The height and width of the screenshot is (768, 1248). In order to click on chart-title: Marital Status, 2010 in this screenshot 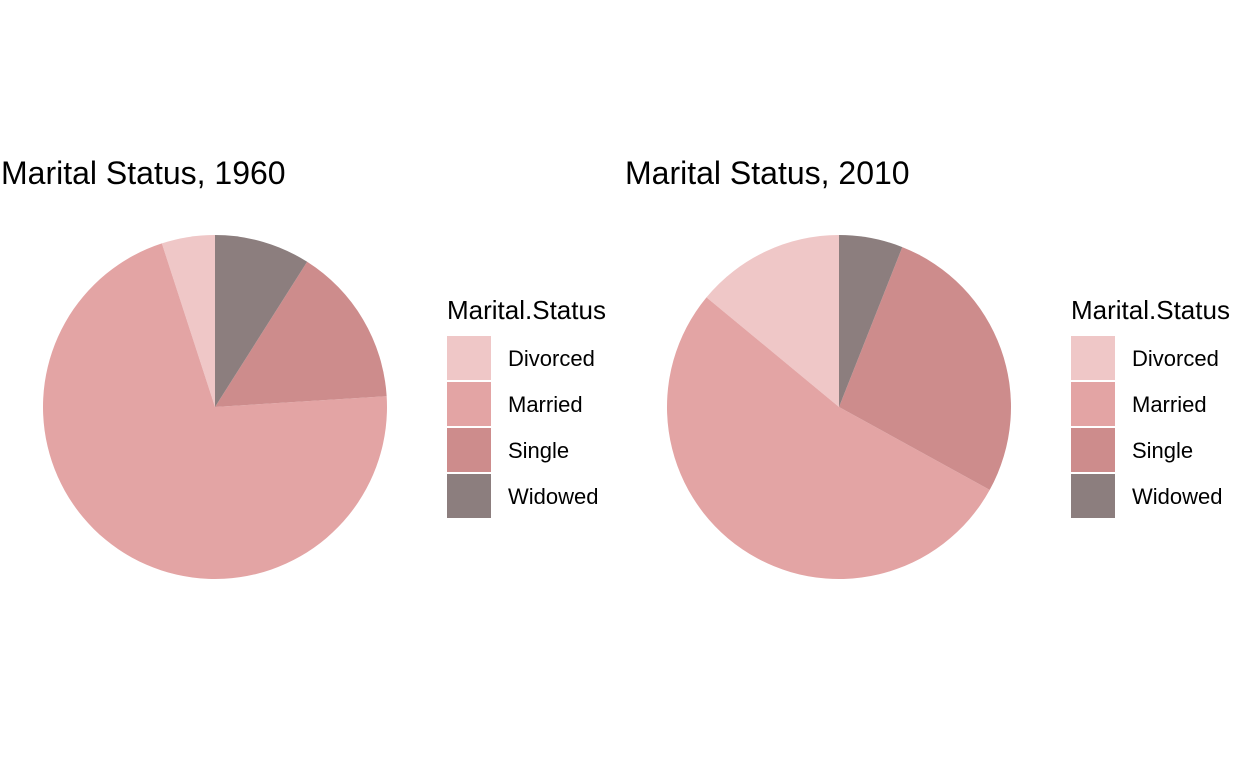, I will do `click(767, 173)`.